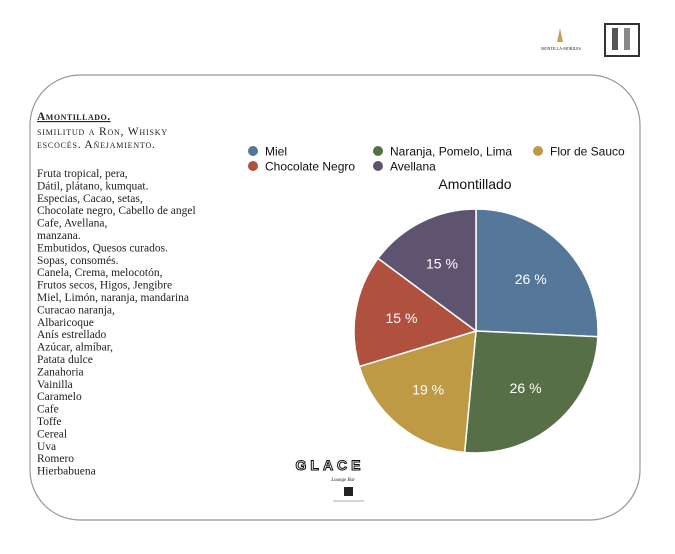 Image resolution: width=675 pixels, height=554 pixels. What do you see at coordinates (561, 39) in the screenshot?
I see `brand-logo: MONTILLA-MORILES` at bounding box center [561, 39].